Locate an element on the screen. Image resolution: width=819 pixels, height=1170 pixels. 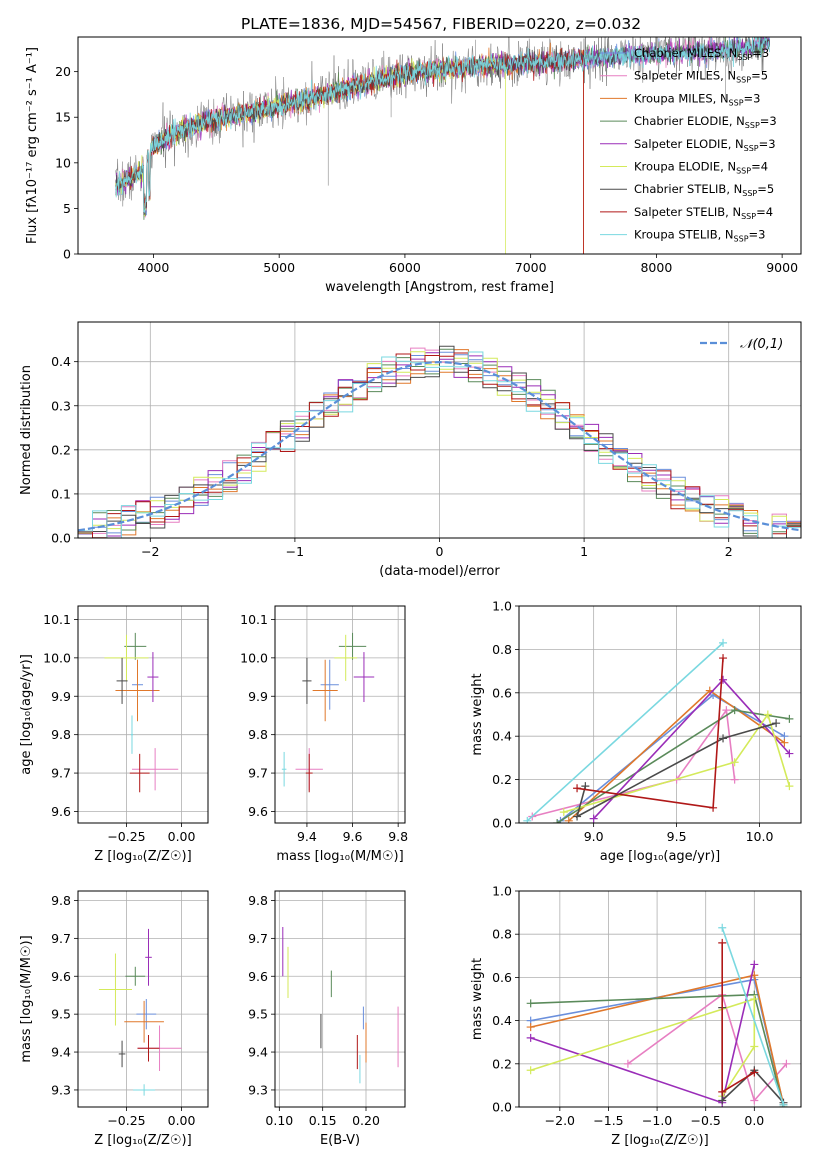
x-tick-label: −2 is located at coordinates (150, 551).